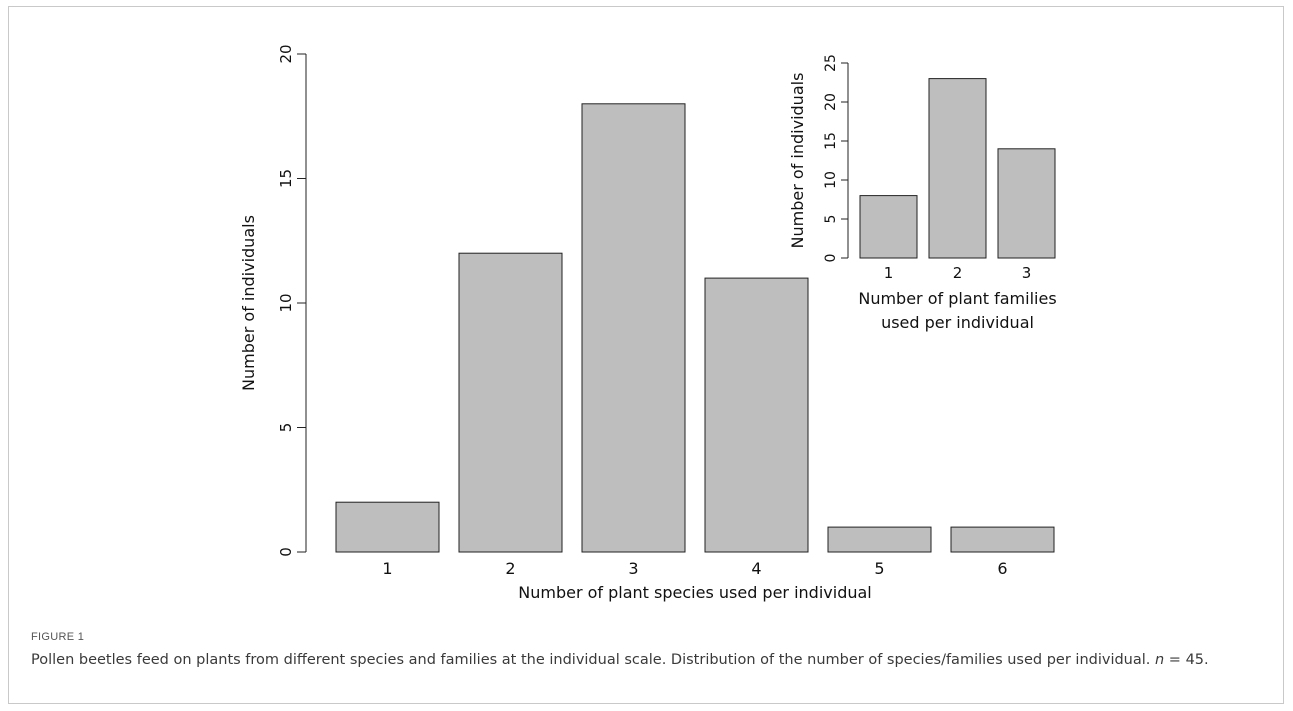 This screenshot has width=1293, height=711. What do you see at coordinates (1027, 273) in the screenshot?
I see `inset-x-tick-label: 3` at bounding box center [1027, 273].